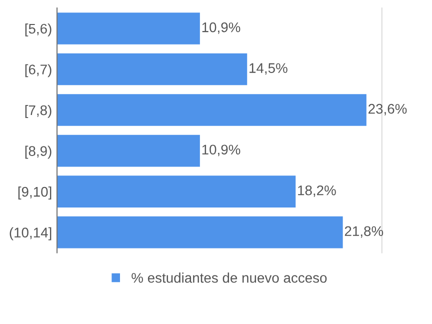 Image resolution: width=432 pixels, height=324 pixels. Describe the element at coordinates (229, 277) in the screenshot. I see `legend-label: % estudiantes de nuevo acceso` at that location.